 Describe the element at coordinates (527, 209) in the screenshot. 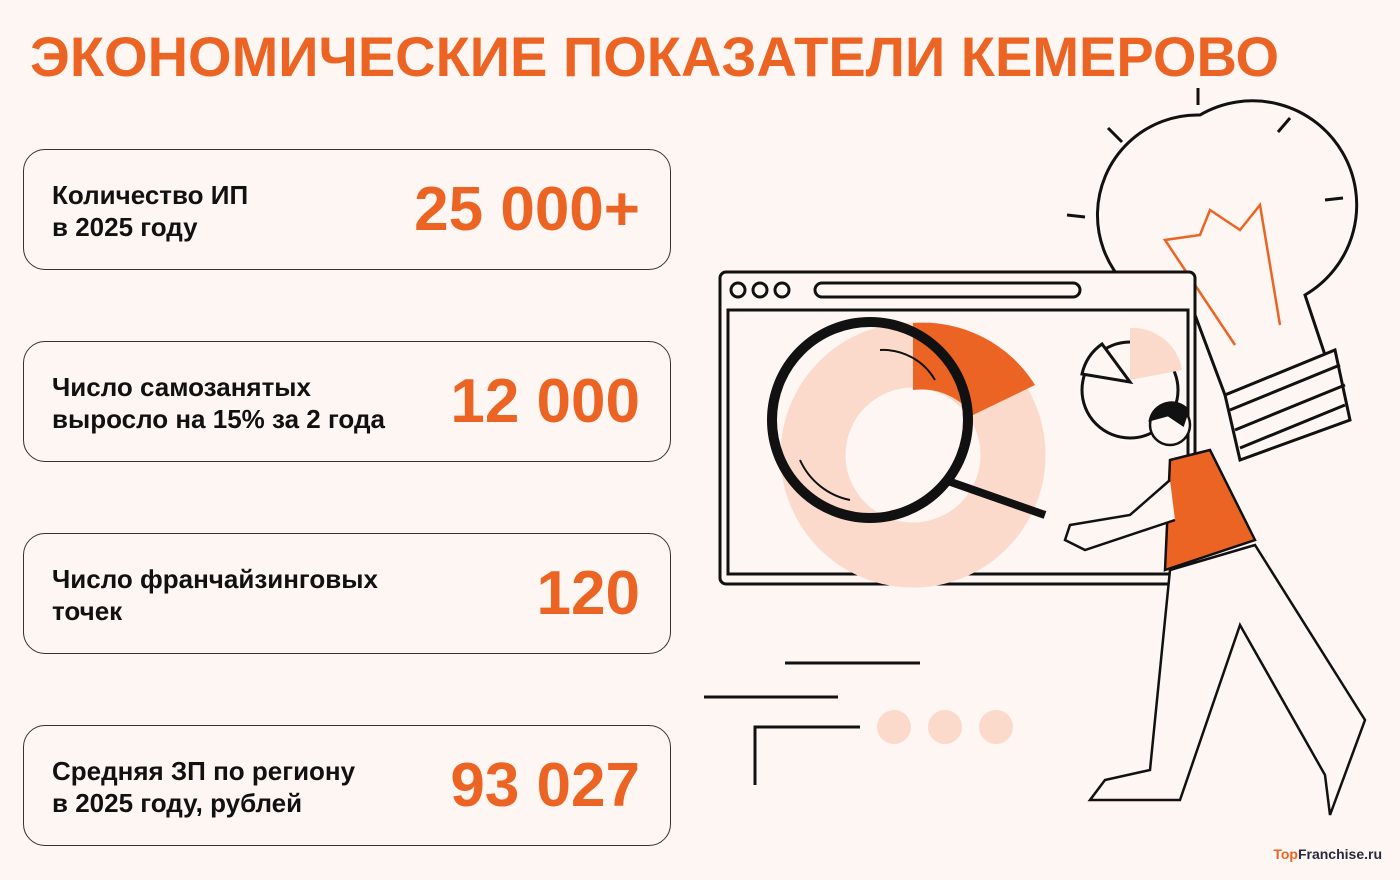

I see `stat-value: 25 000+` at that location.